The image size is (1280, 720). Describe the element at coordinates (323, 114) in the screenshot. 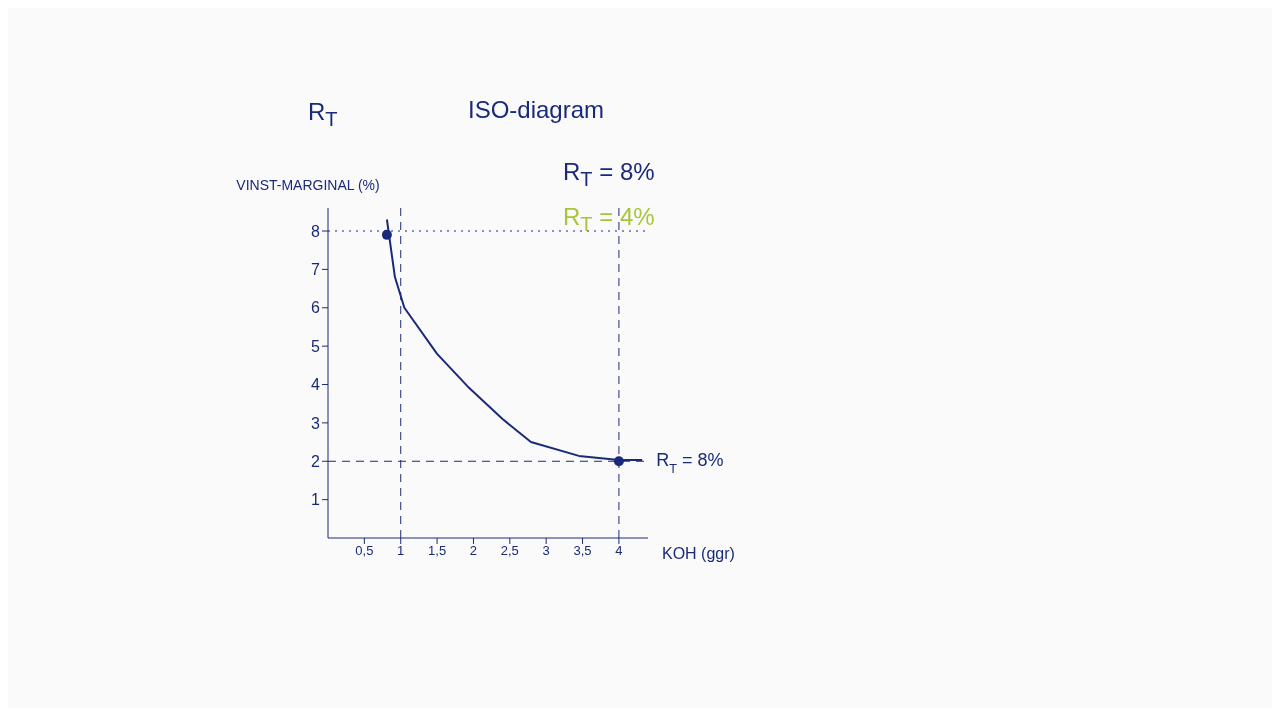

I see `text: R$_{T}$` at that location.